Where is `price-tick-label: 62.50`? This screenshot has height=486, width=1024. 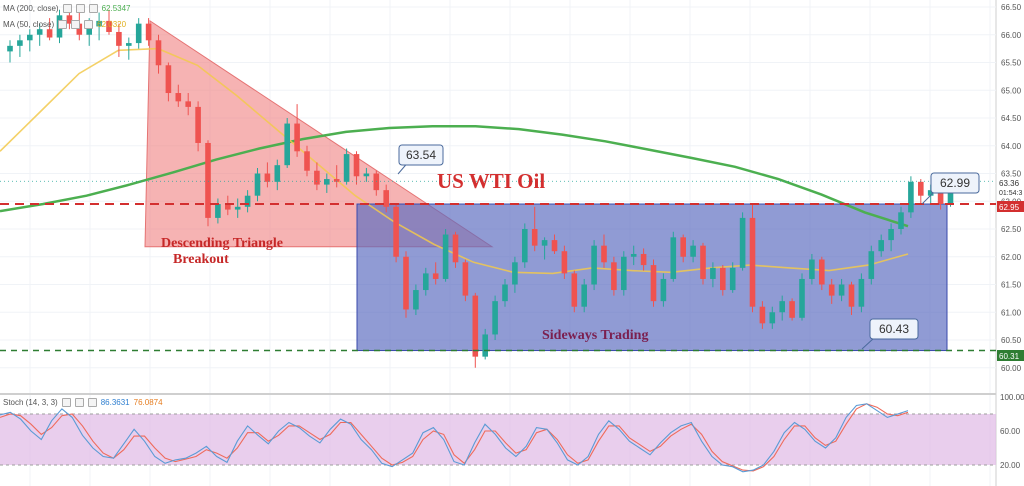 price-tick-label: 62.50 is located at coordinates (1011, 229).